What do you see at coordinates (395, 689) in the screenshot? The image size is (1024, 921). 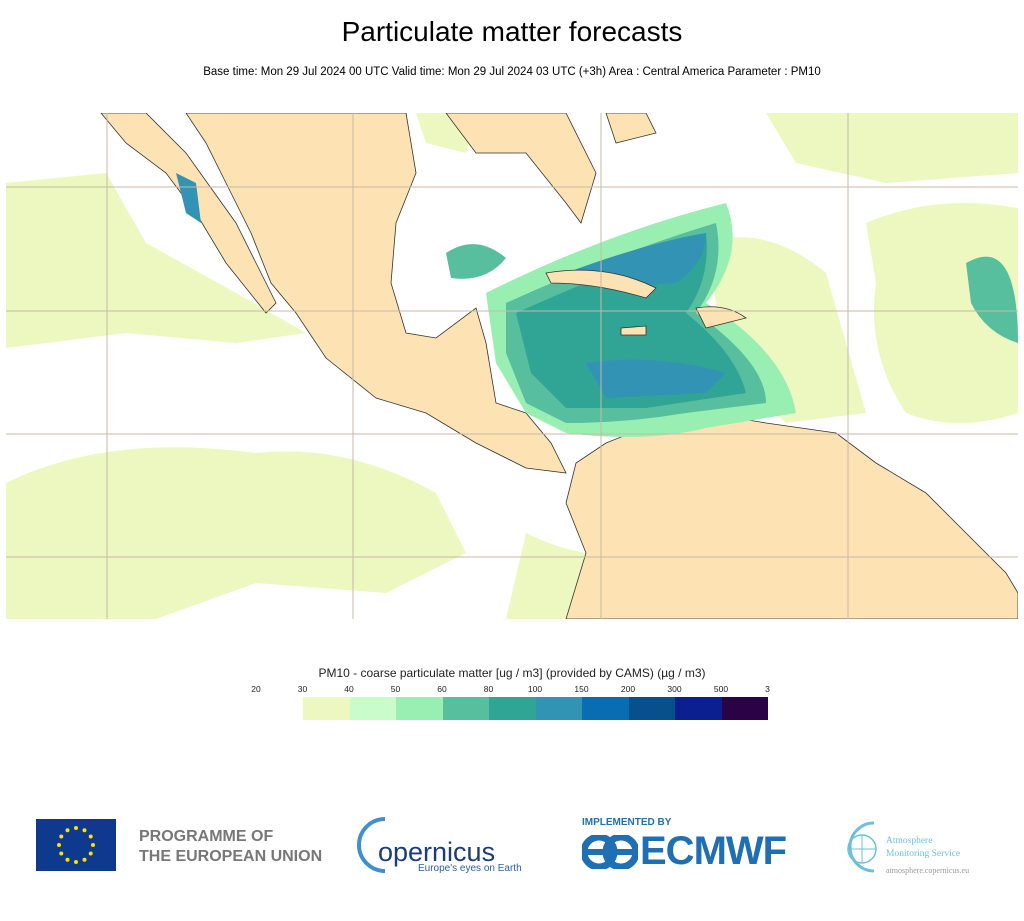 I see `legend-tick: 50` at bounding box center [395, 689].